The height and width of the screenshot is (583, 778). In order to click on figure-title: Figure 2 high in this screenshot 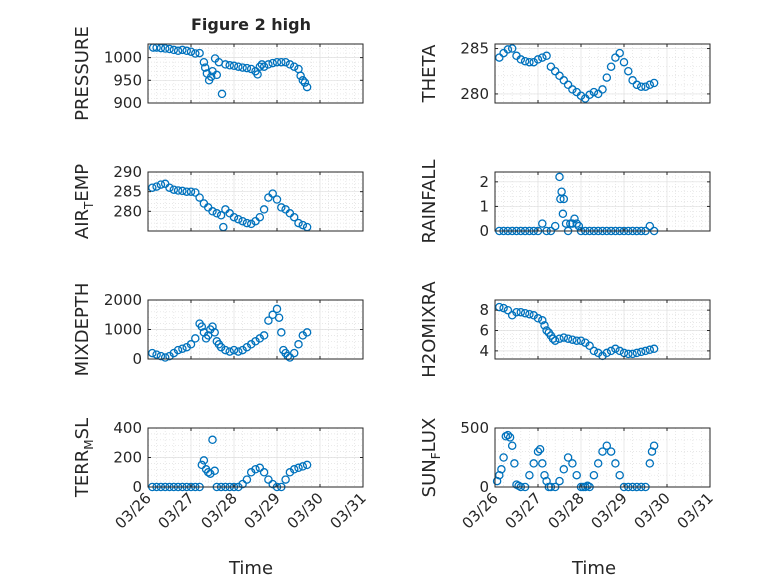, I will do `click(251, 24)`.